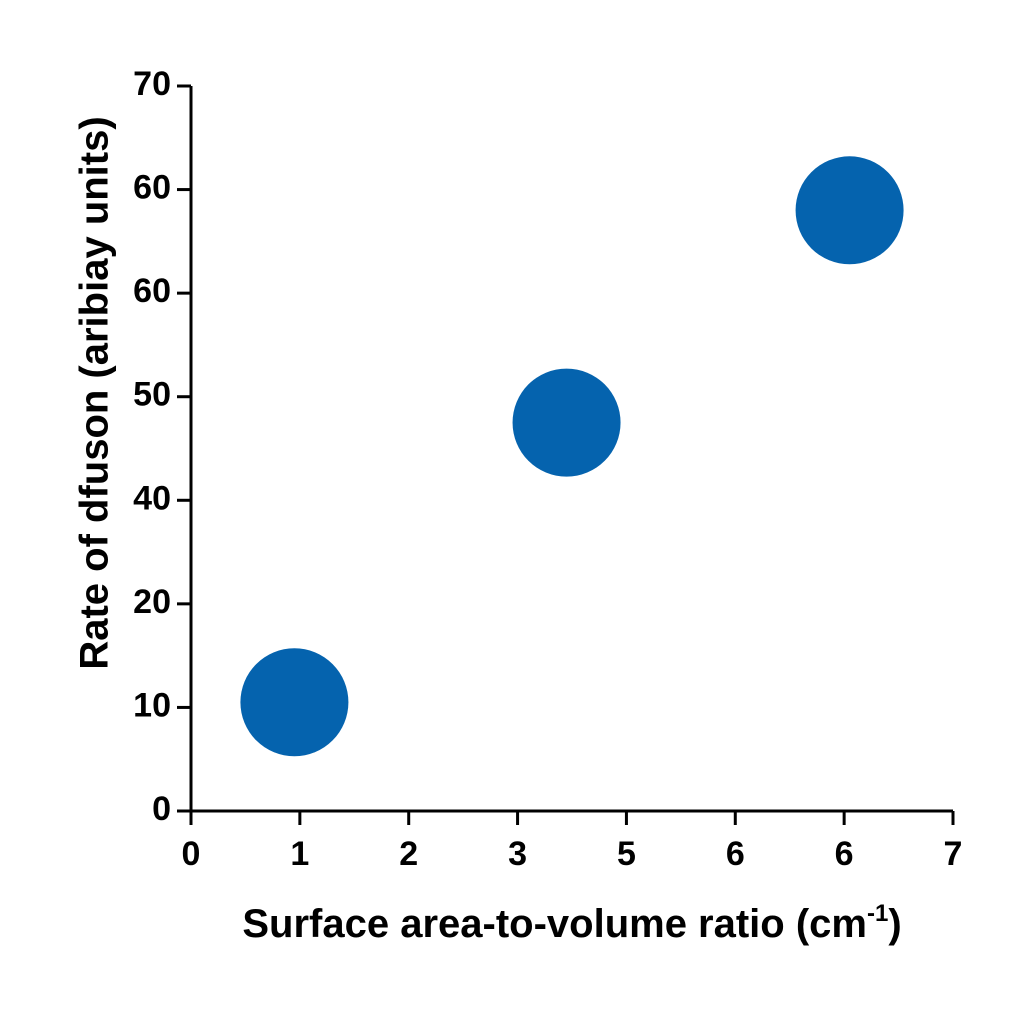 The width and height of the screenshot is (1024, 1024). What do you see at coordinates (953, 854) in the screenshot?
I see `x-tick-label: 7` at bounding box center [953, 854].